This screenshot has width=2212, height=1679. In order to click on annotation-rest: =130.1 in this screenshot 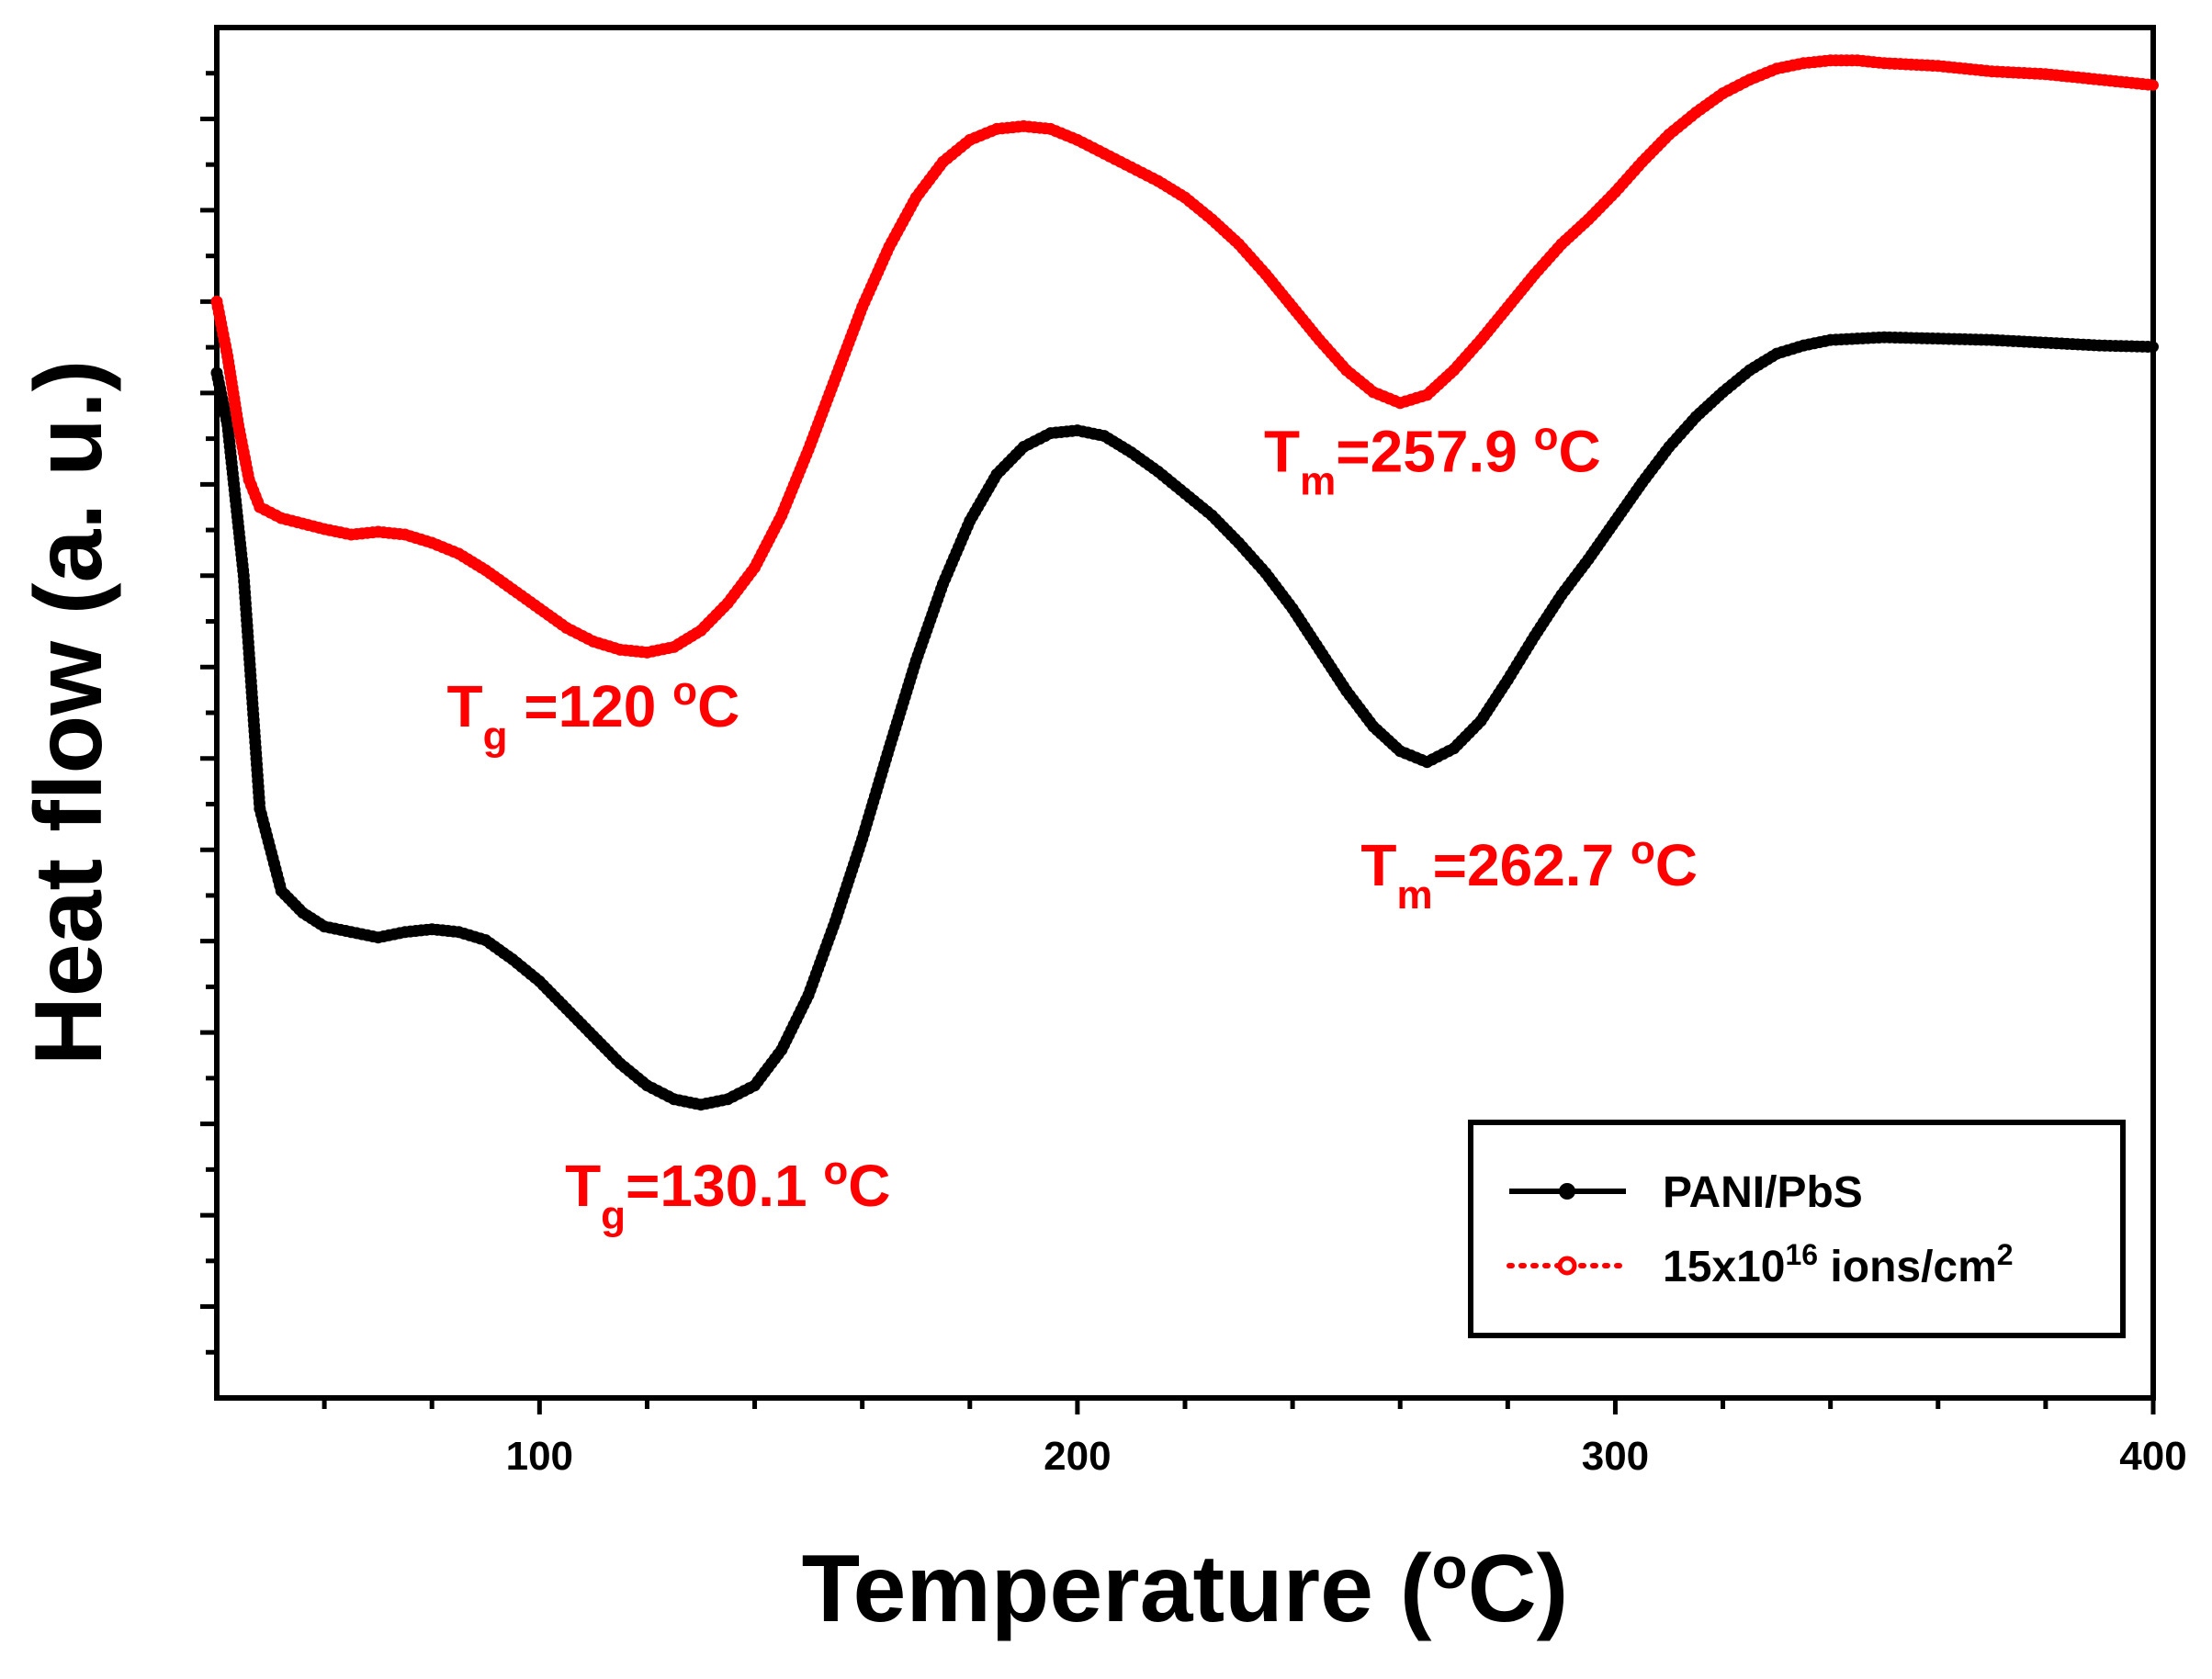, I will do `click(724, 1186)`.